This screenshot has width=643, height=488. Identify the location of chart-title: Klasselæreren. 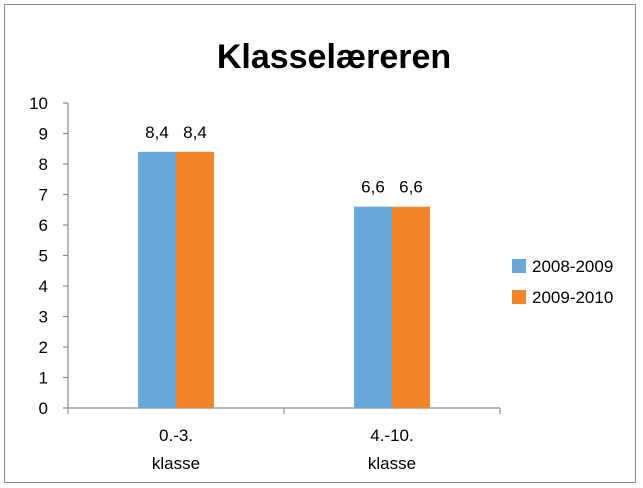
(334, 57).